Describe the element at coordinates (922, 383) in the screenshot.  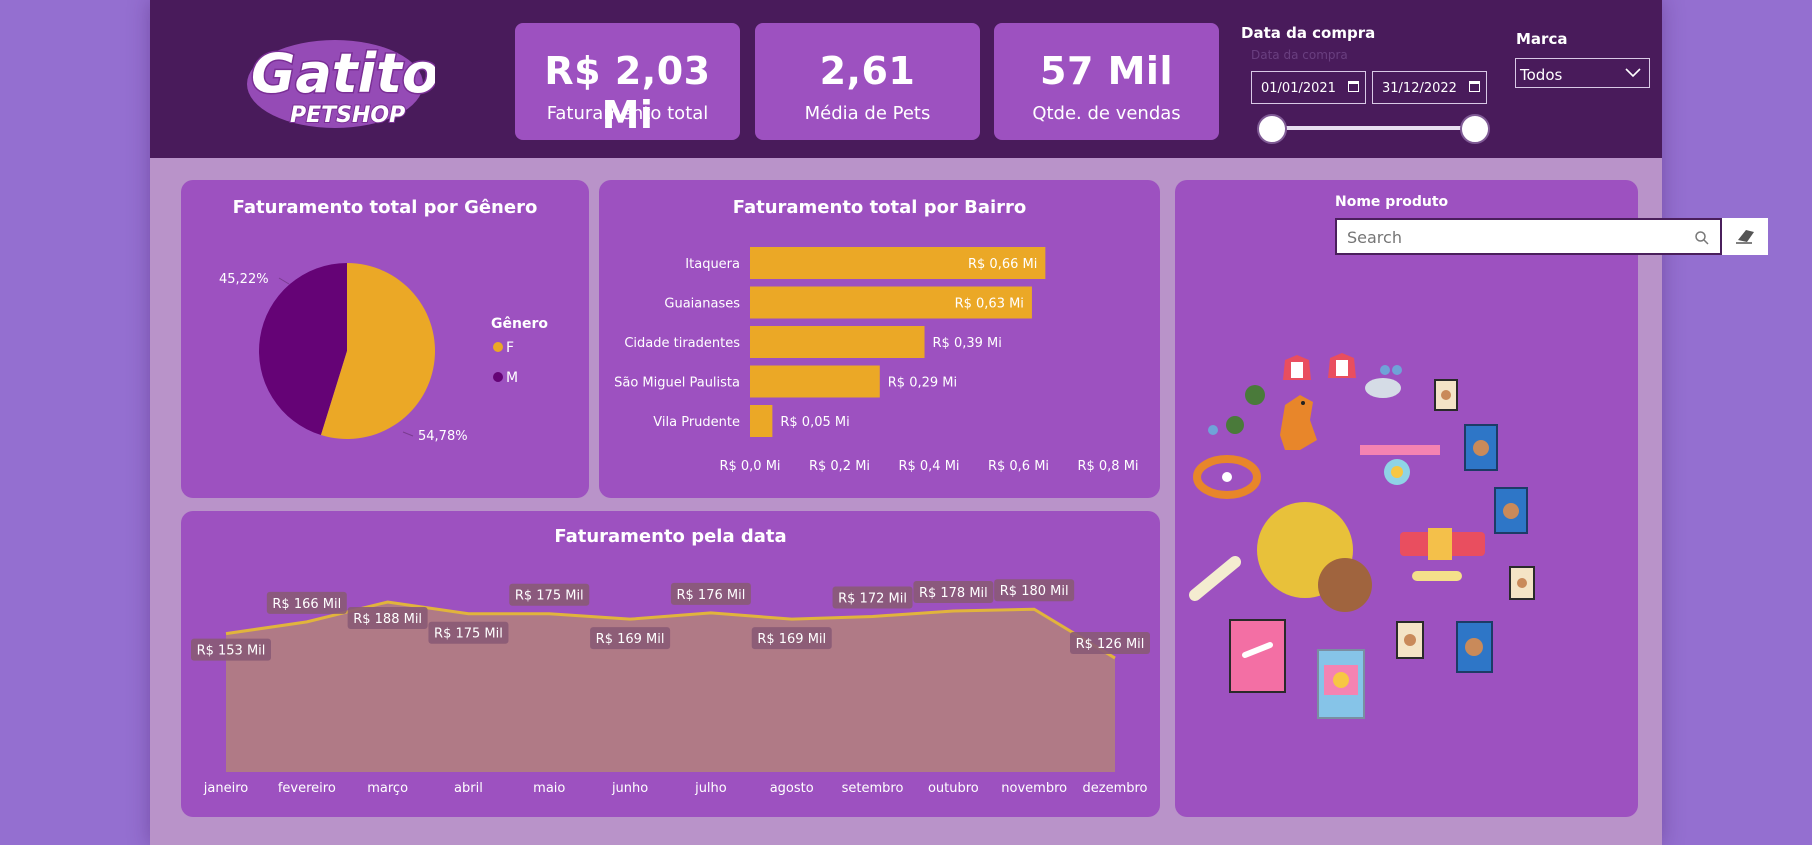
I see `bar-data-label: R$ 0,29 Mi` at that location.